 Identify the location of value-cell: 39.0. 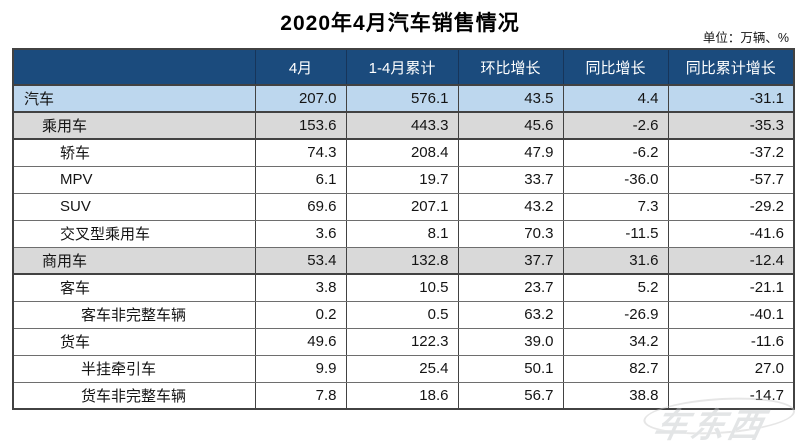
(510, 342).